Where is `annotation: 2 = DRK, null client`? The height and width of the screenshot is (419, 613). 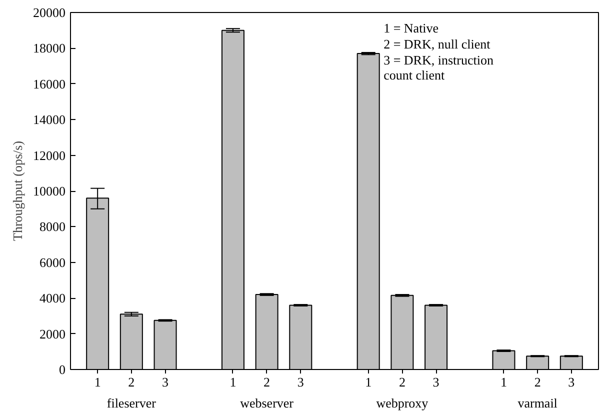
annotation: 2 = DRK, null client is located at coordinates (437, 44).